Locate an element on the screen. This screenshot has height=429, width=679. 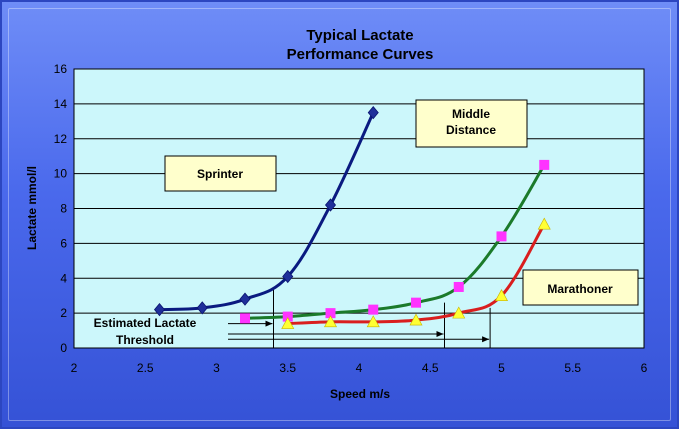
sprinter-label: Sprinter is located at coordinates (220, 174).